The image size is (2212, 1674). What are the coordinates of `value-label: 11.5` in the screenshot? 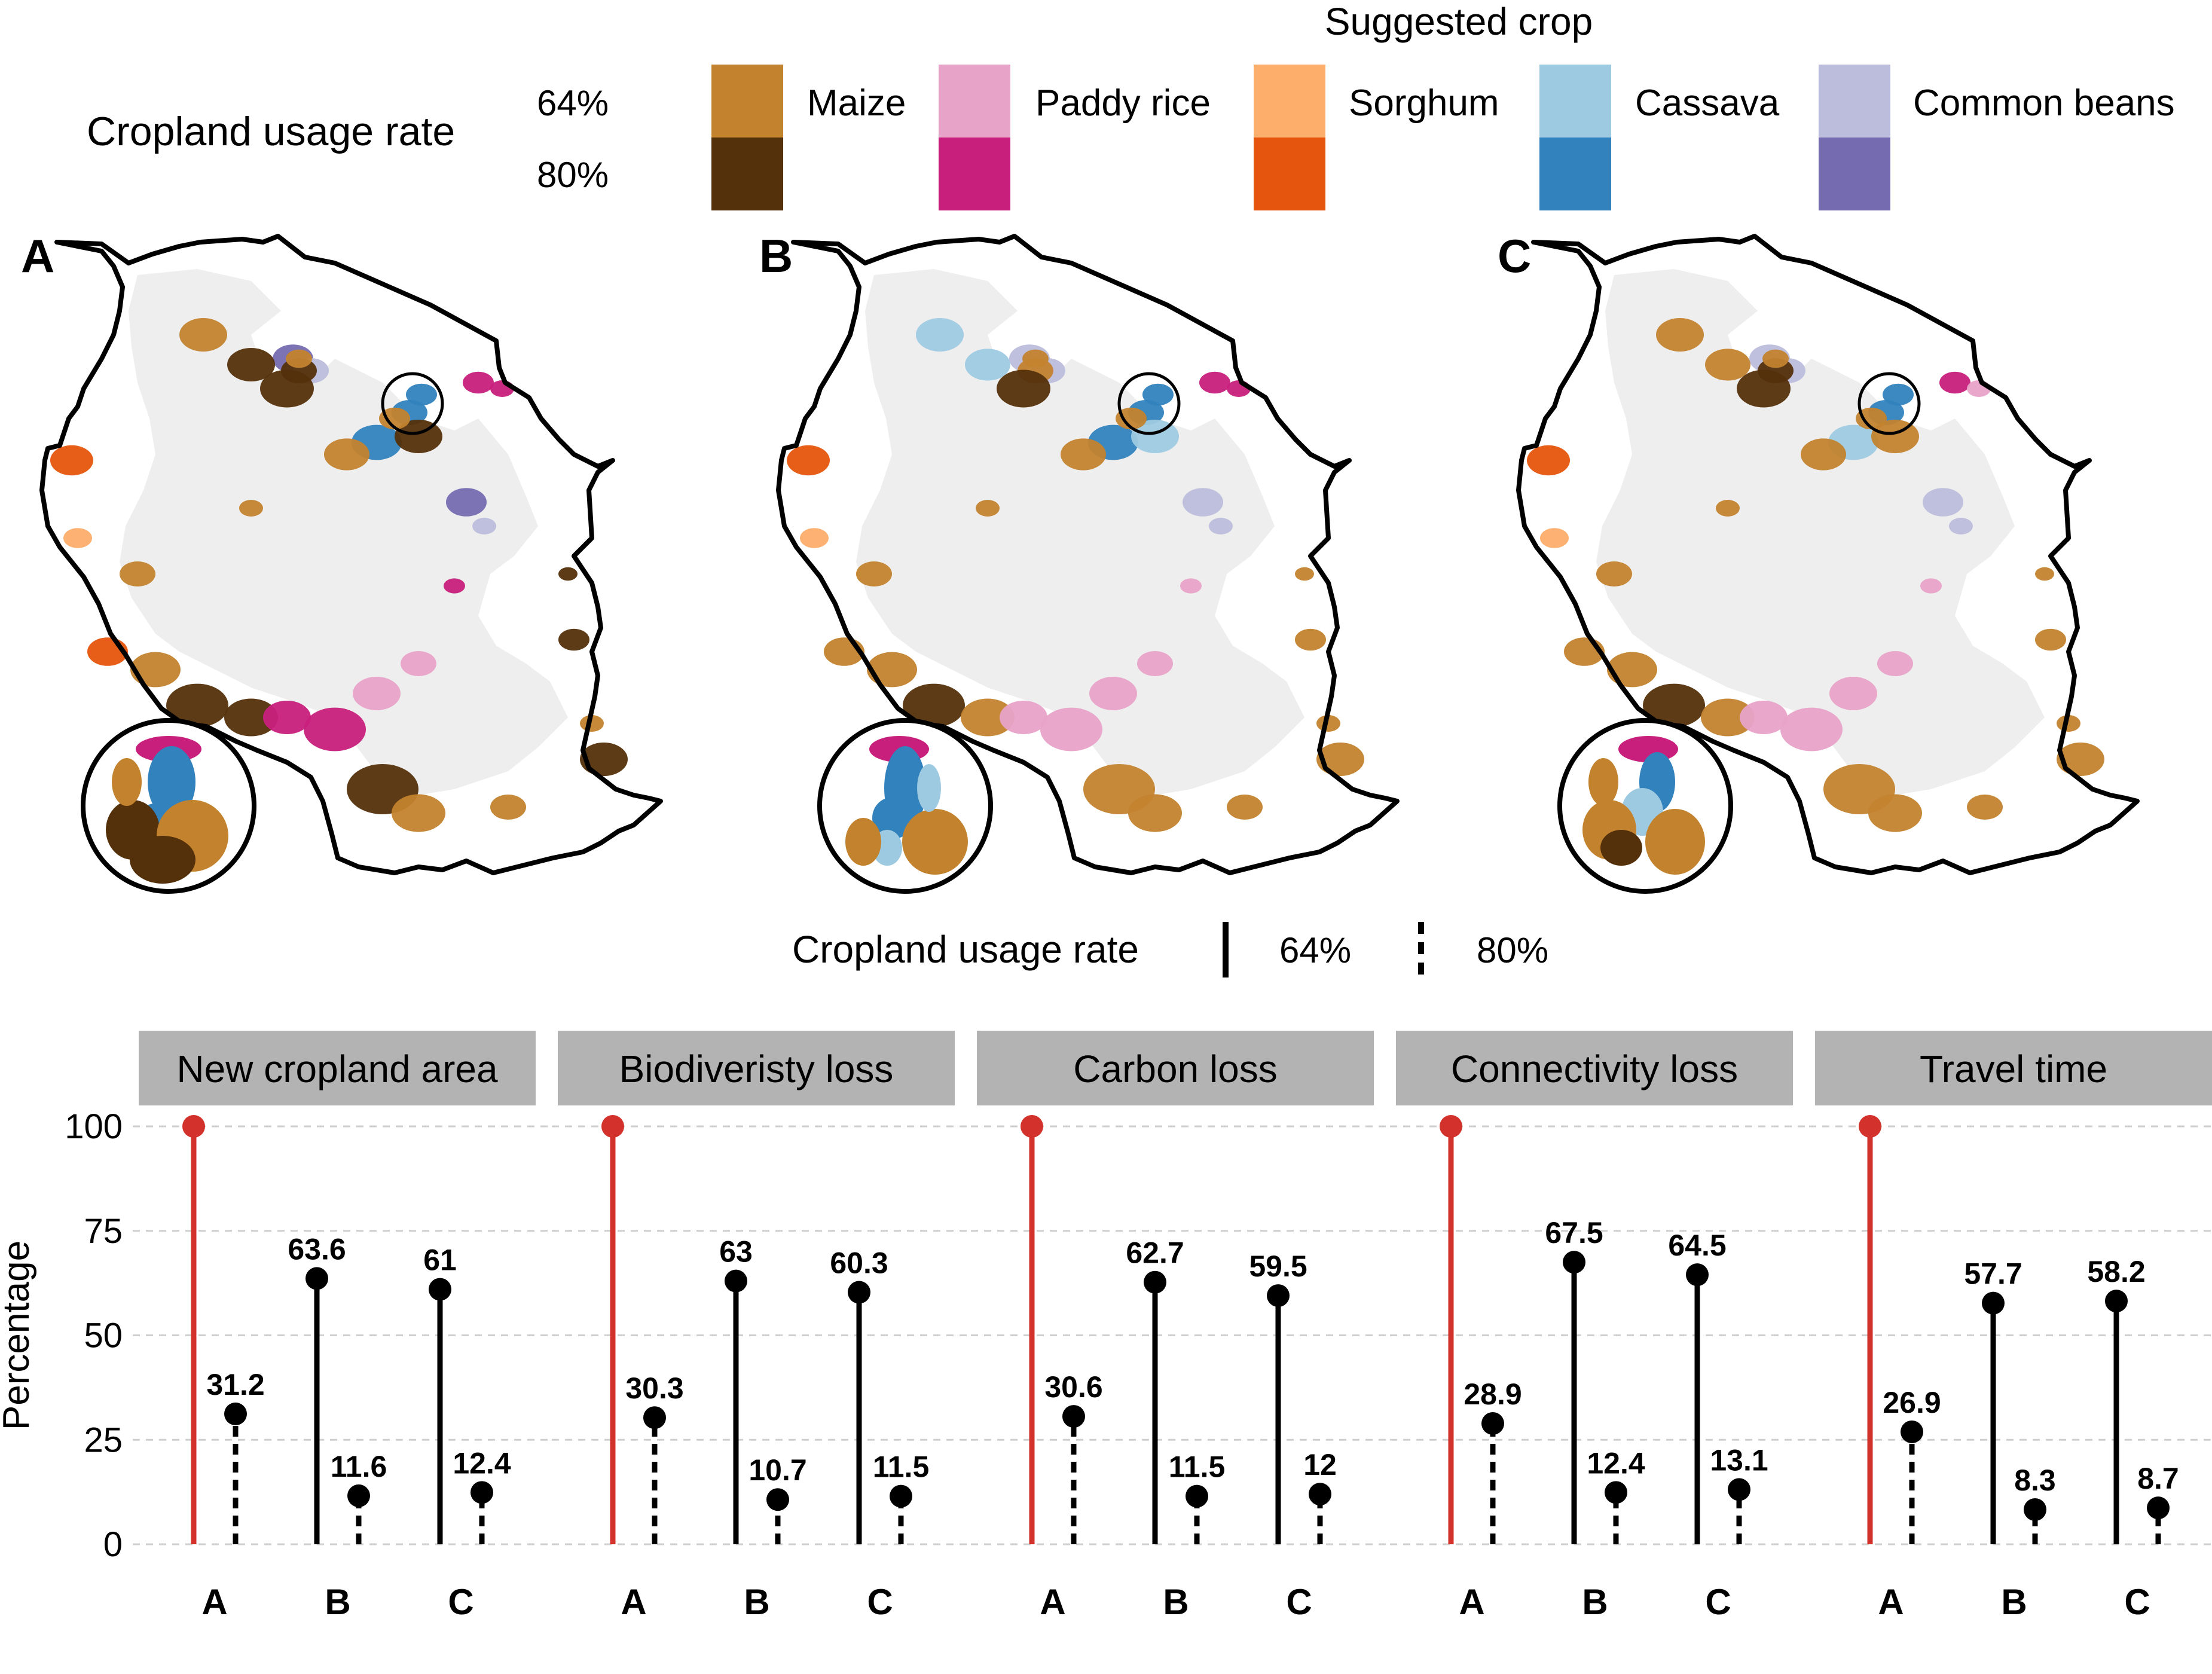 It's located at (902, 1467).